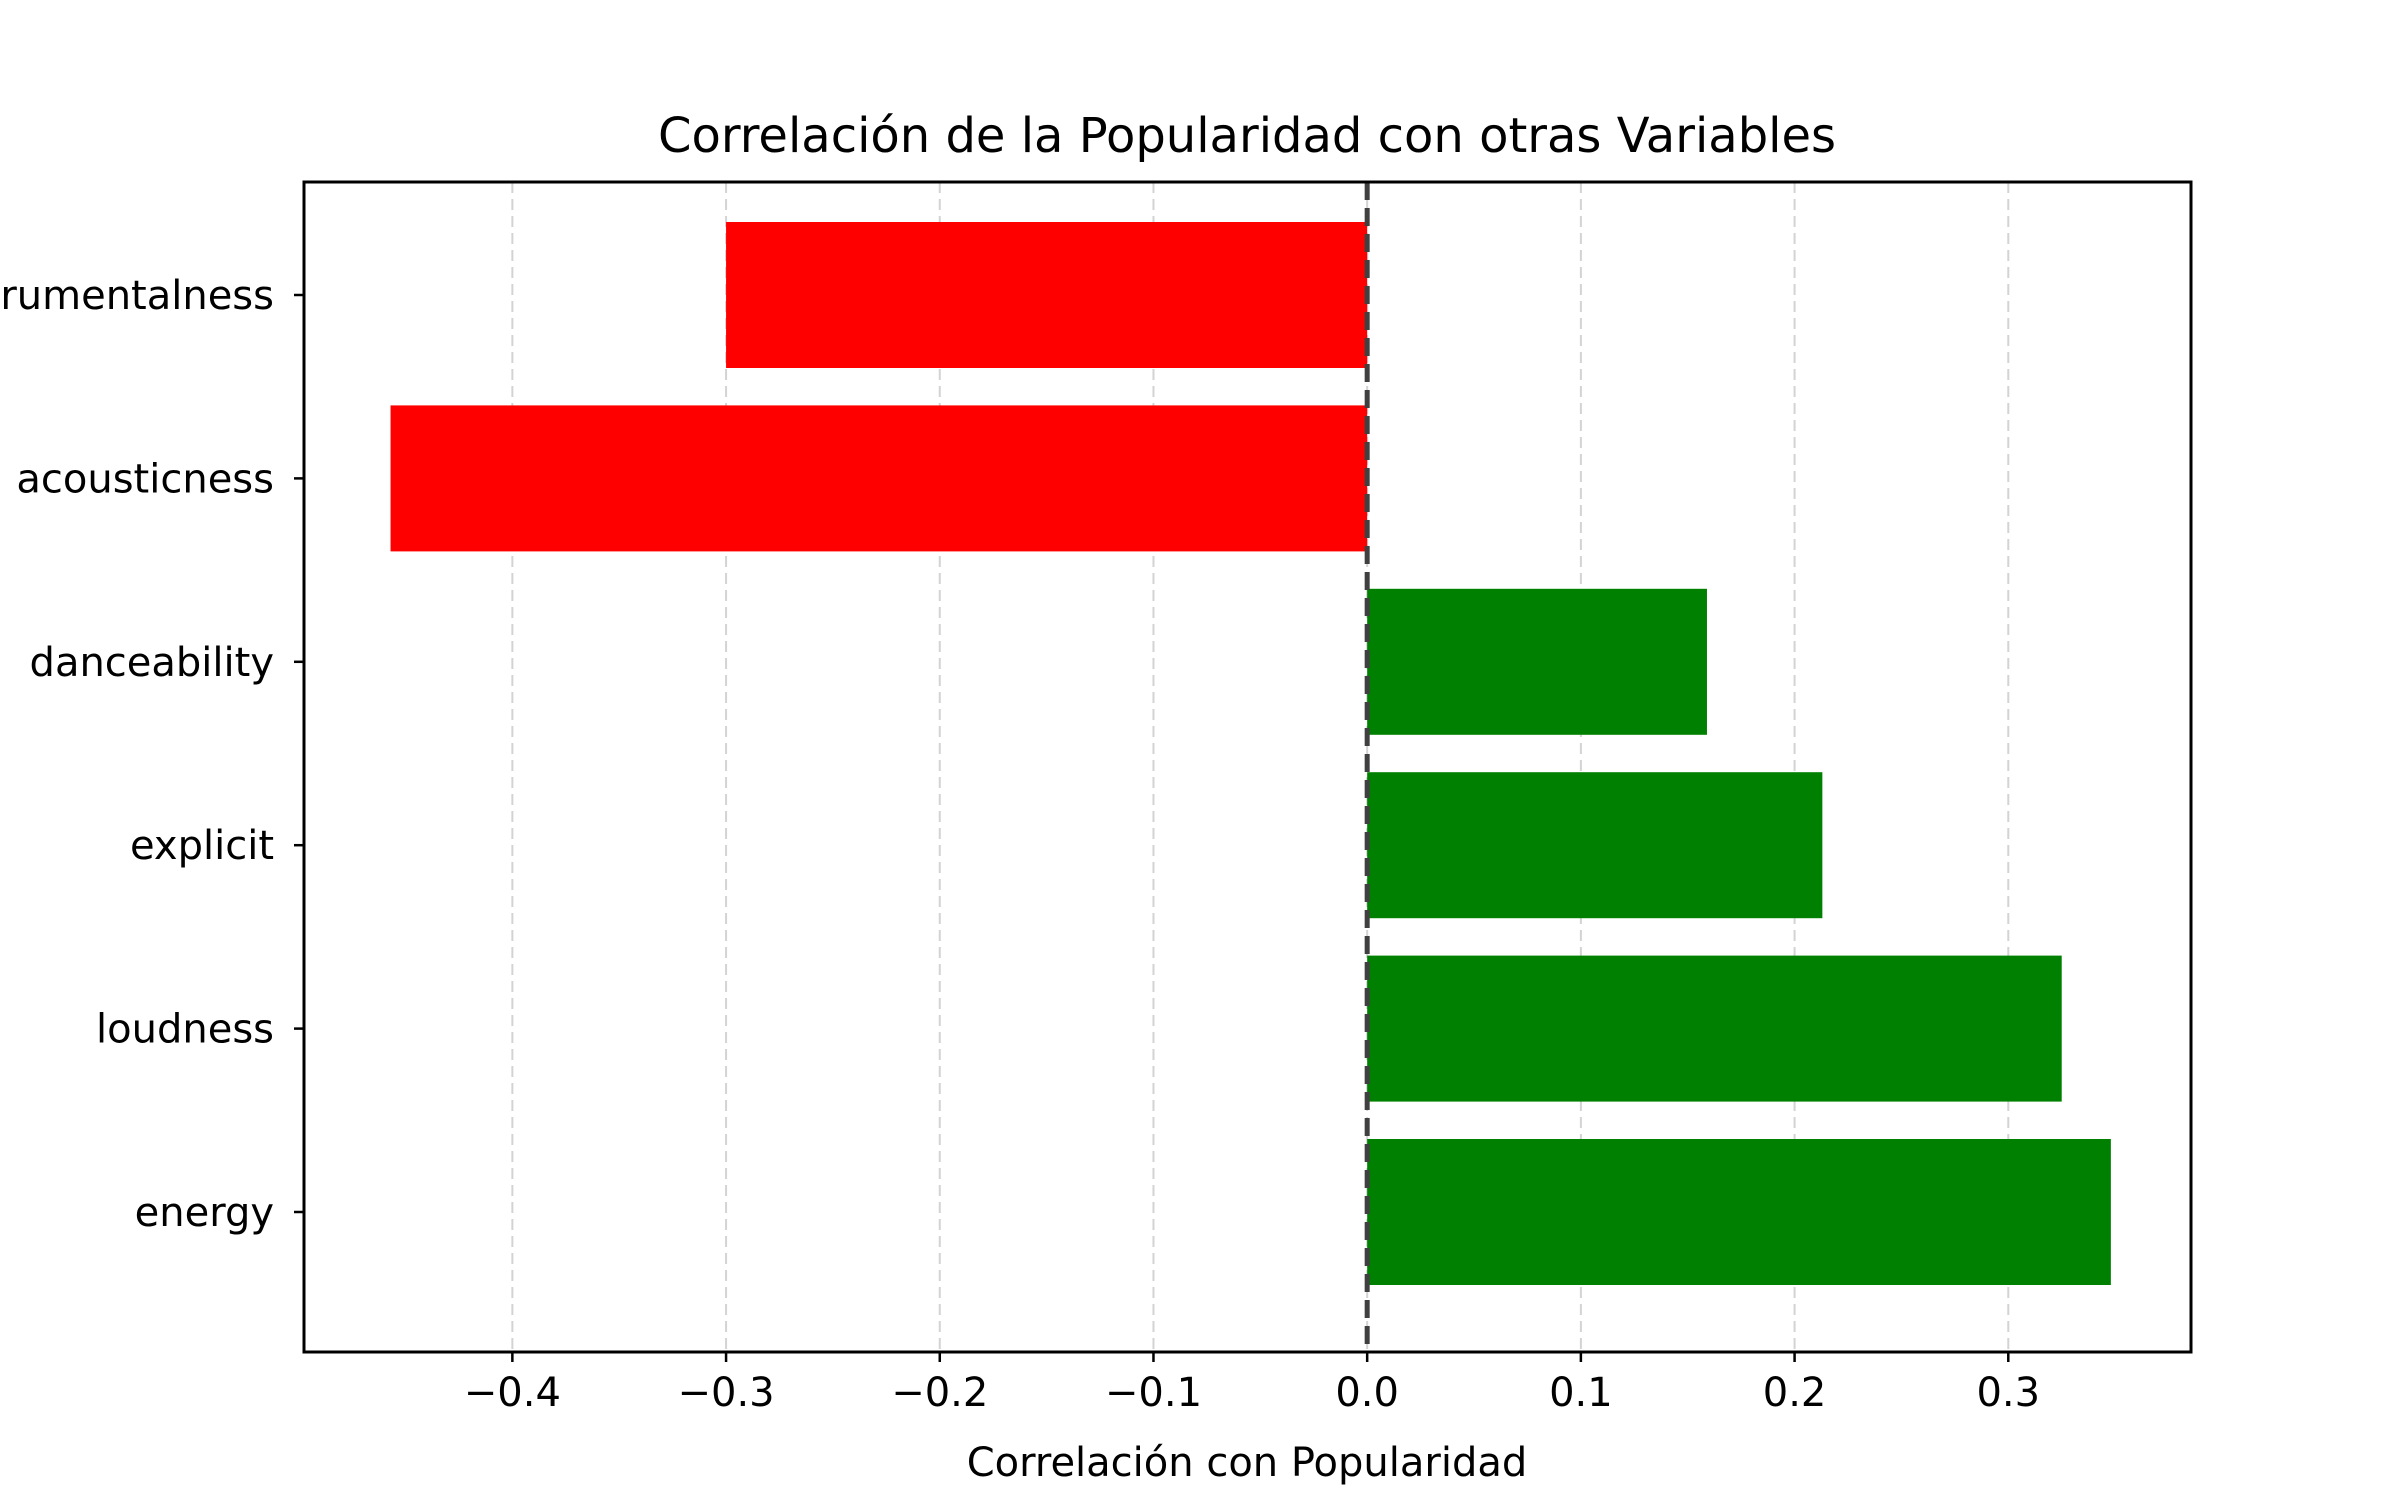 The image size is (2400, 1500). I want to click on x-tick-label: 0.1, so click(1581, 1393).